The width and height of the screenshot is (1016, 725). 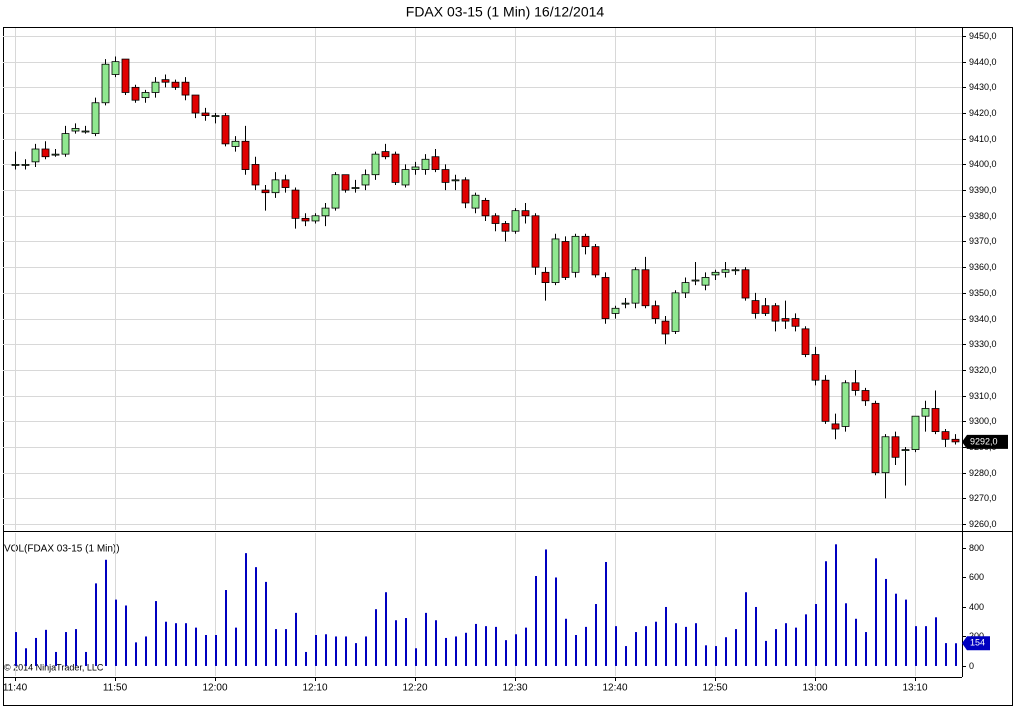 I want to click on y-tick-label: 600, so click(x=976, y=577).